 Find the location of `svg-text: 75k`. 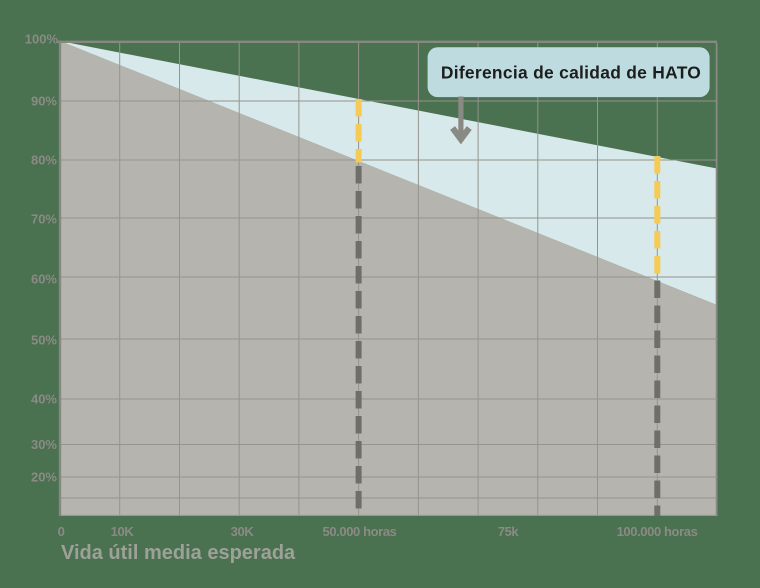

svg-text: 75k is located at coordinates (509, 531).